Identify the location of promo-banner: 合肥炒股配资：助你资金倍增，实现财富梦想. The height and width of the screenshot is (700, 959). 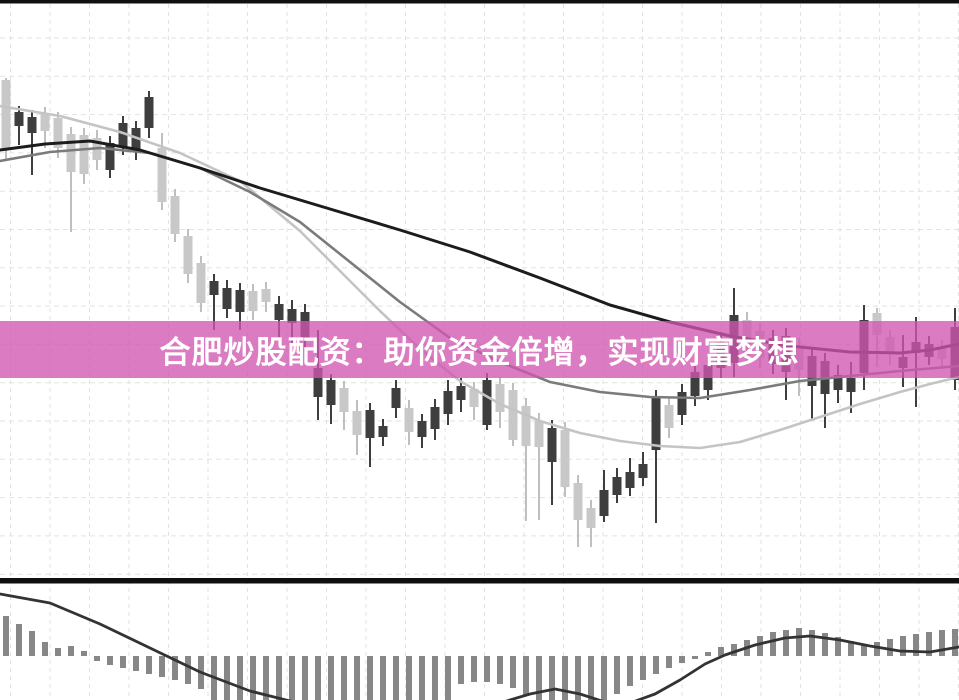
(479, 349).